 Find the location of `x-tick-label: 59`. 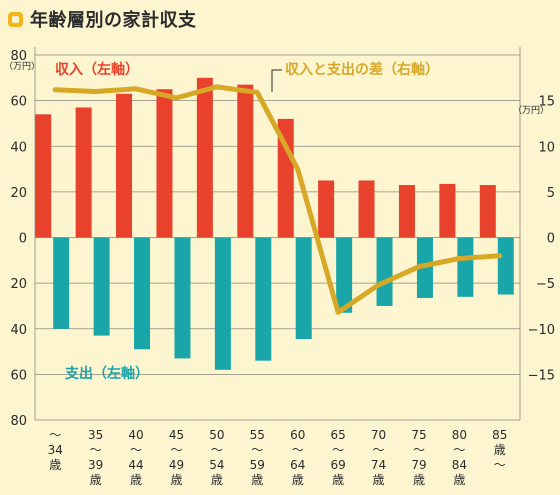

x-tick-label: 59 is located at coordinates (257, 465).